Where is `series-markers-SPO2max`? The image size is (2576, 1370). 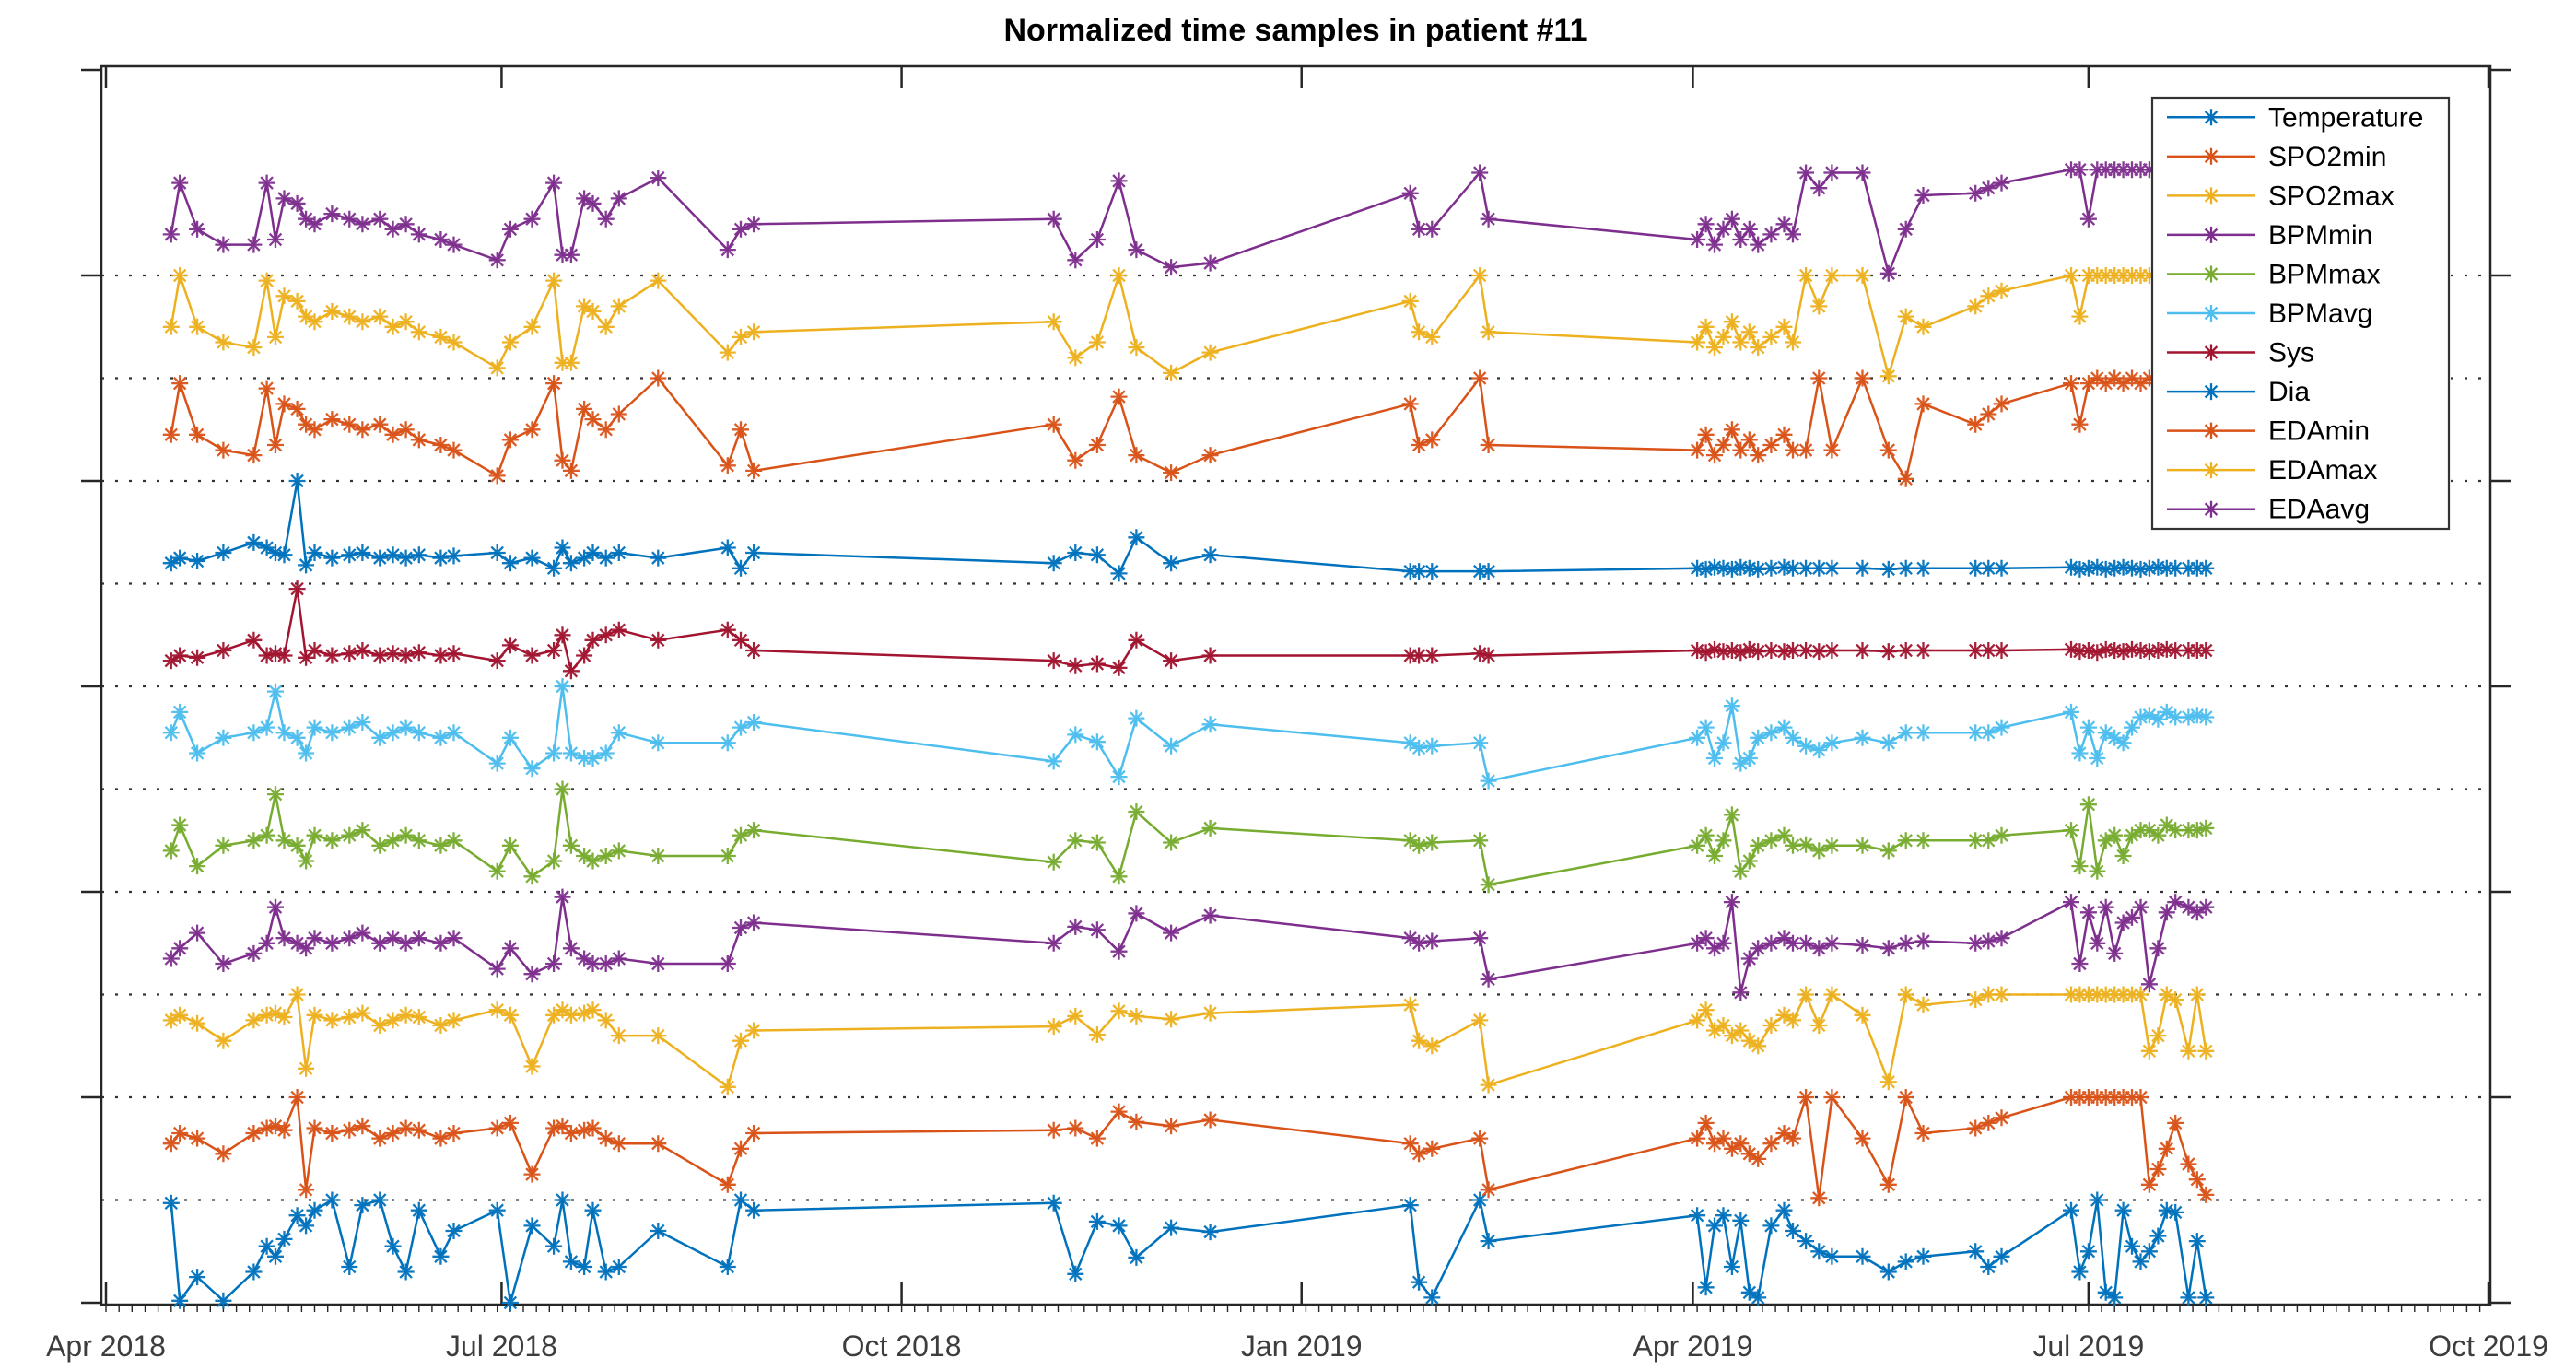
series-markers-SPO2max is located at coordinates (1188, 1040).